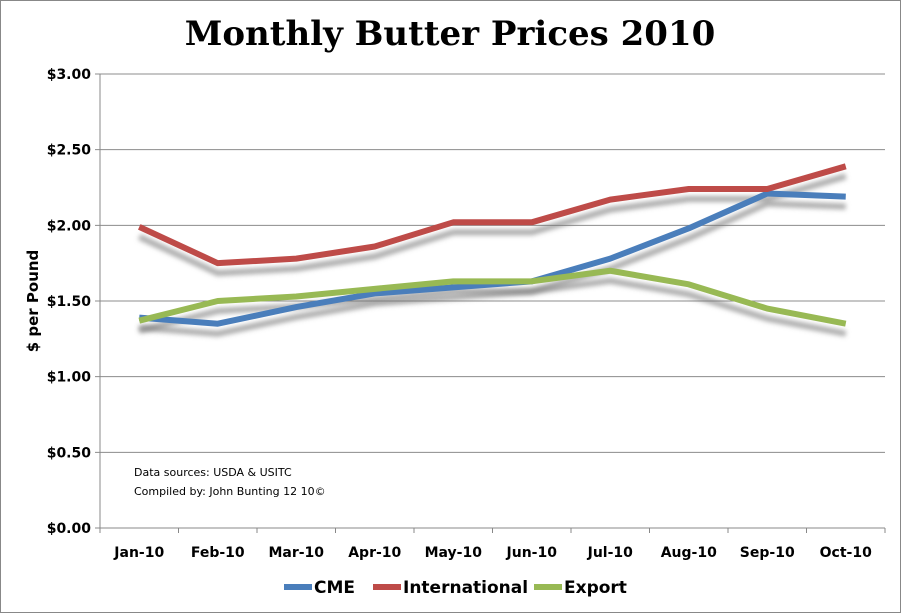  What do you see at coordinates (689, 553) in the screenshot?
I see `x-tick-label: Aug-10` at bounding box center [689, 553].